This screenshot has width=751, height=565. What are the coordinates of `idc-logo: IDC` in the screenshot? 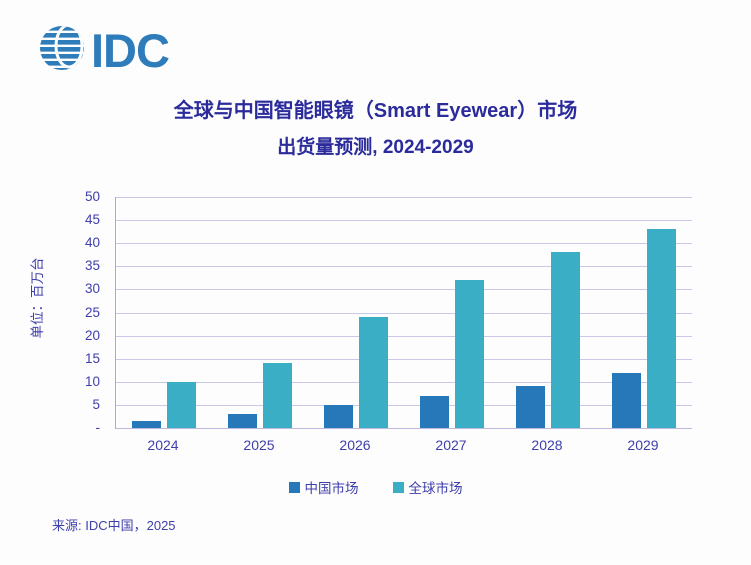 It's located at (104, 50).